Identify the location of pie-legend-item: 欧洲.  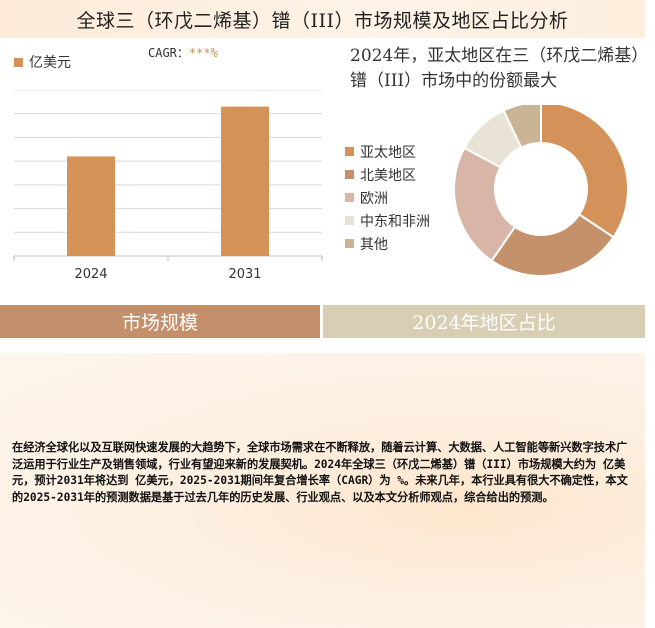
(387, 197).